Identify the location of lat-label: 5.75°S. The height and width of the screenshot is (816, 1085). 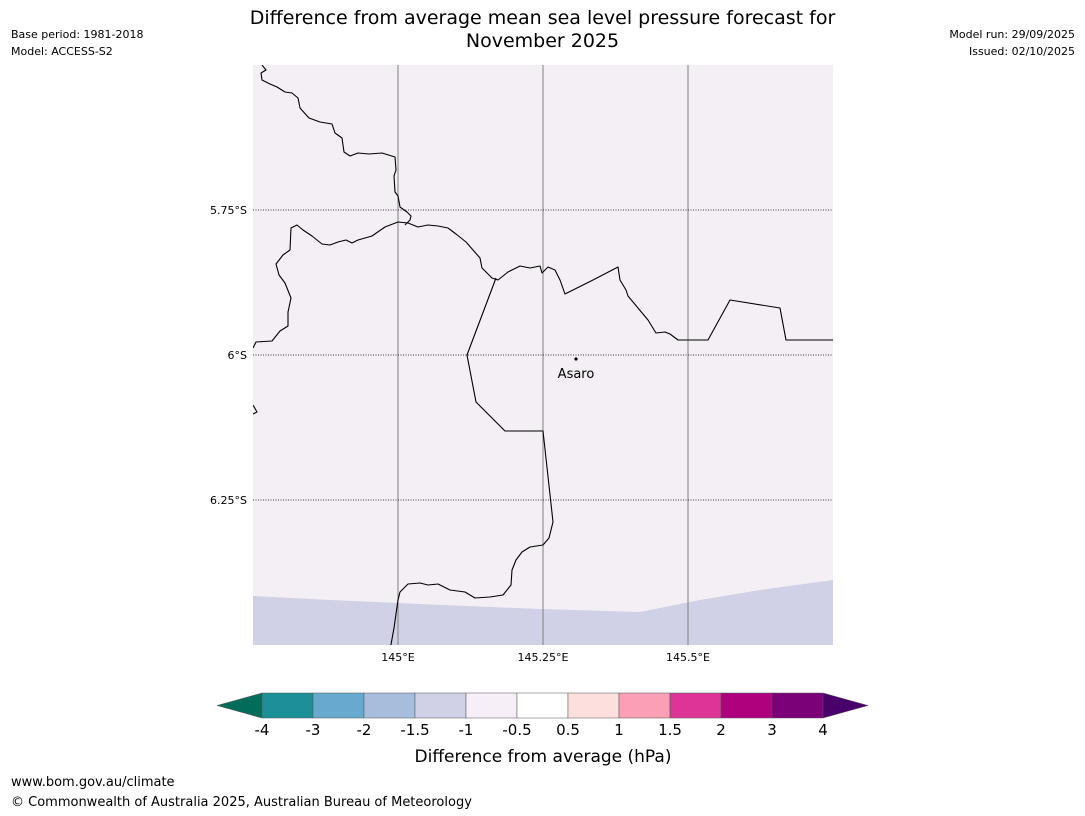
(228, 210).